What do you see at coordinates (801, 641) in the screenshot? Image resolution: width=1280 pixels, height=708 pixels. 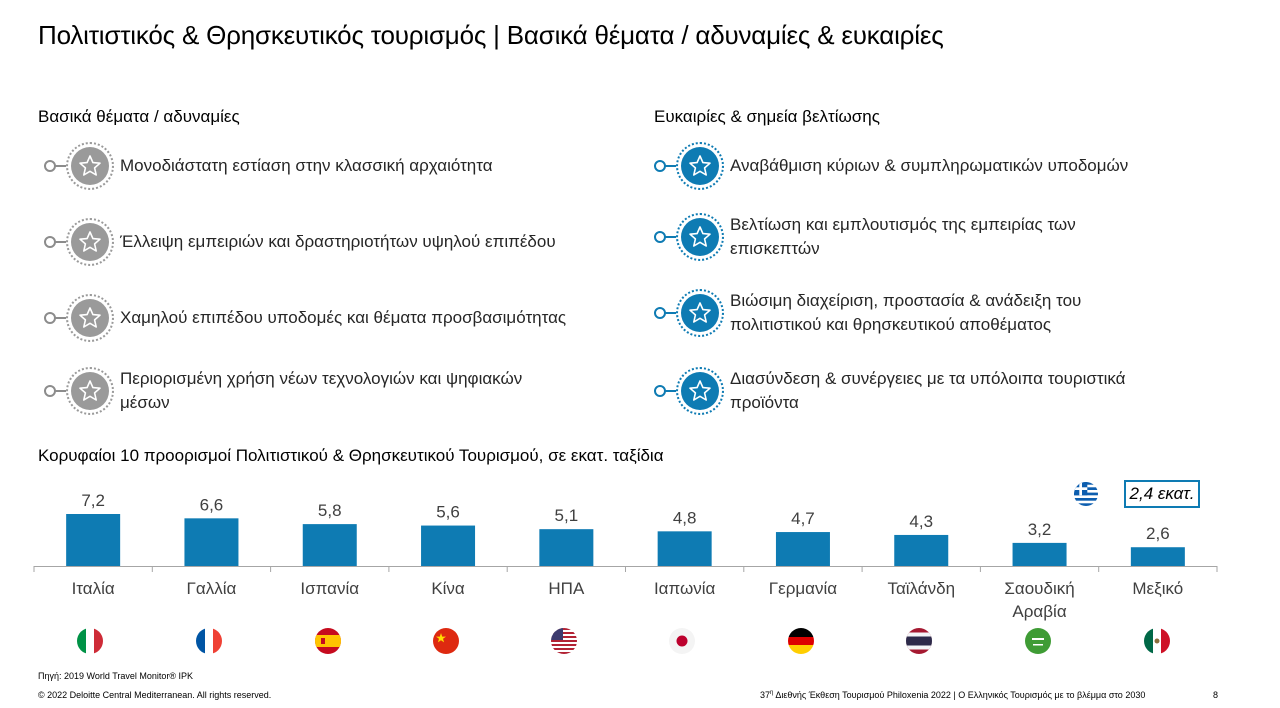 I see `germany-flag-icon` at bounding box center [801, 641].